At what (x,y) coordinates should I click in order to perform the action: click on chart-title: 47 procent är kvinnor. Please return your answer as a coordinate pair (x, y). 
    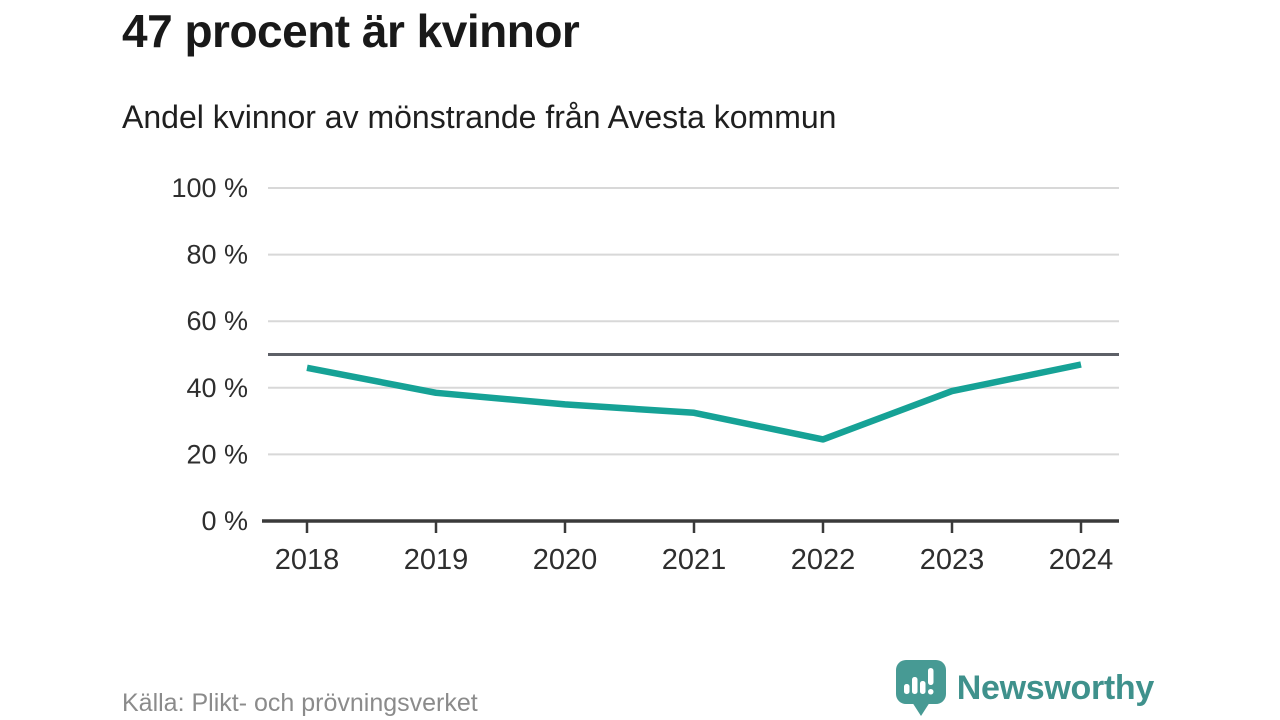
    Looking at the image, I should click on (351, 31).